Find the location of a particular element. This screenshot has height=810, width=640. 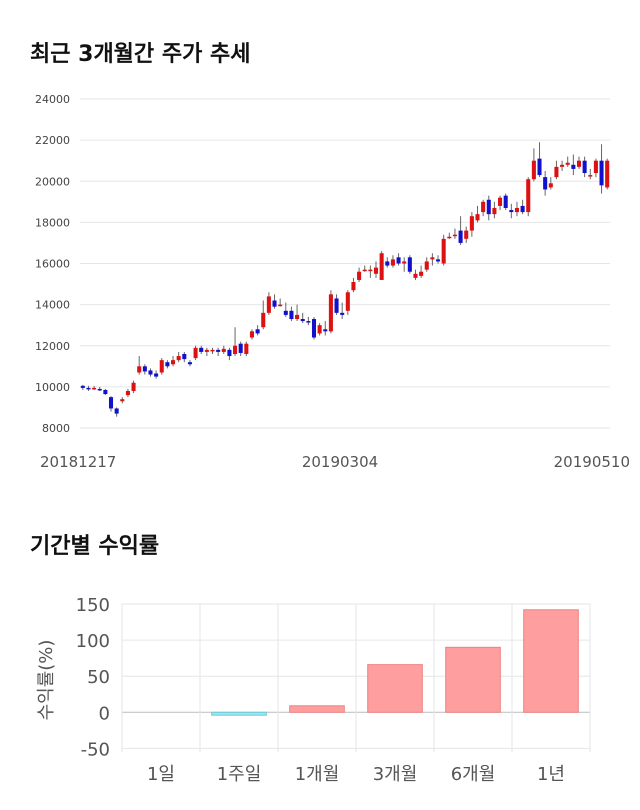

returns-chart-title: 기간별 수익률 is located at coordinates (95, 546).